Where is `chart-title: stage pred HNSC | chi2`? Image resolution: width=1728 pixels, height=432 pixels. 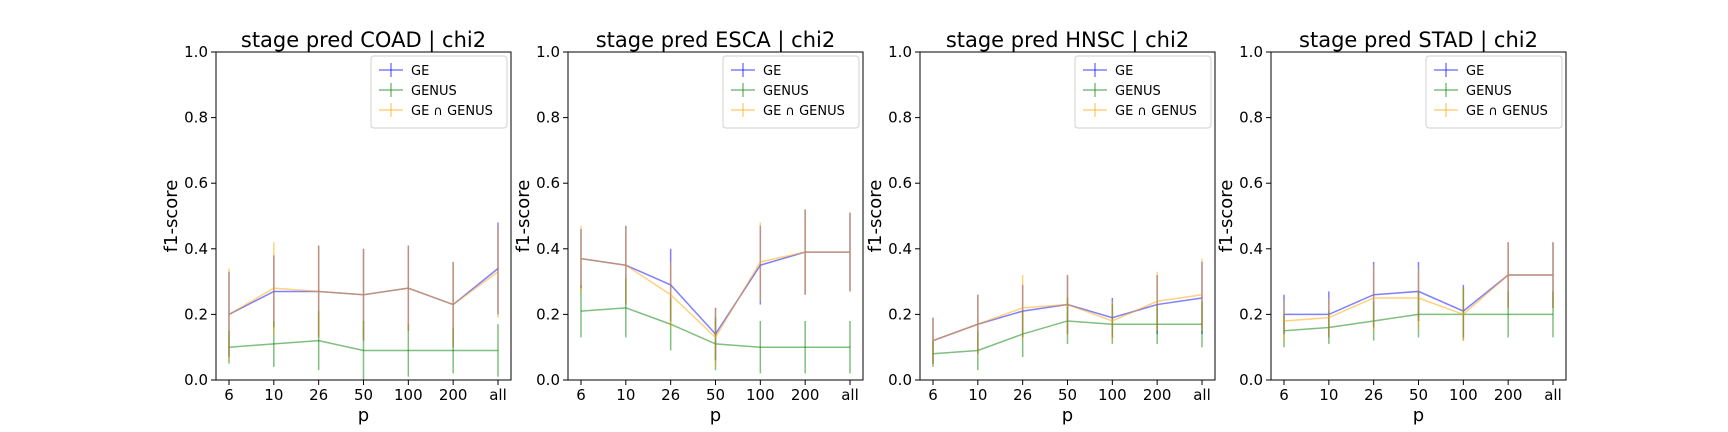 chart-title: stage pred HNSC | chi2 is located at coordinates (1067, 40).